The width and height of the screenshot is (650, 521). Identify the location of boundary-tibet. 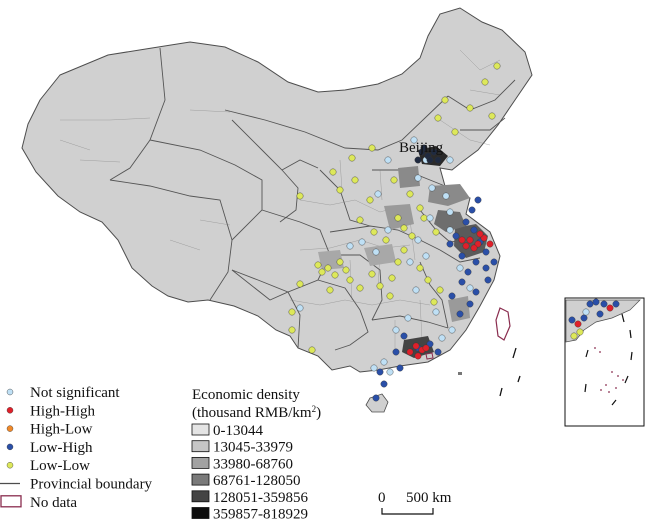
(171, 240).